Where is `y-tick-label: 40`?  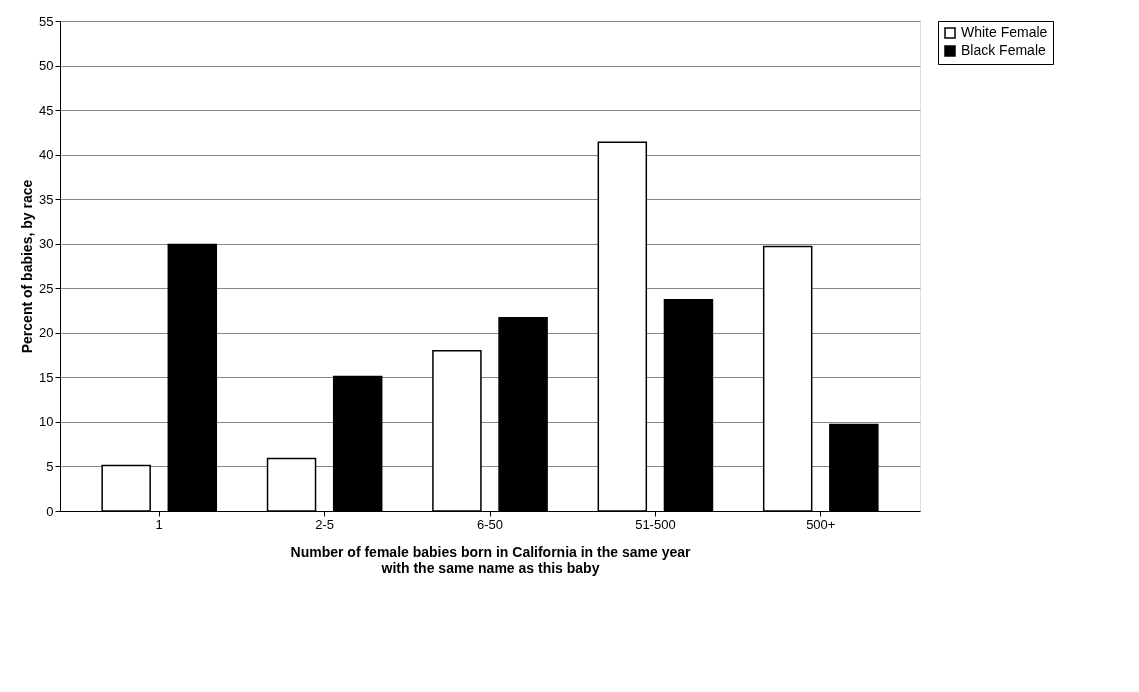
y-tick-label: 40 is located at coordinates (46, 155).